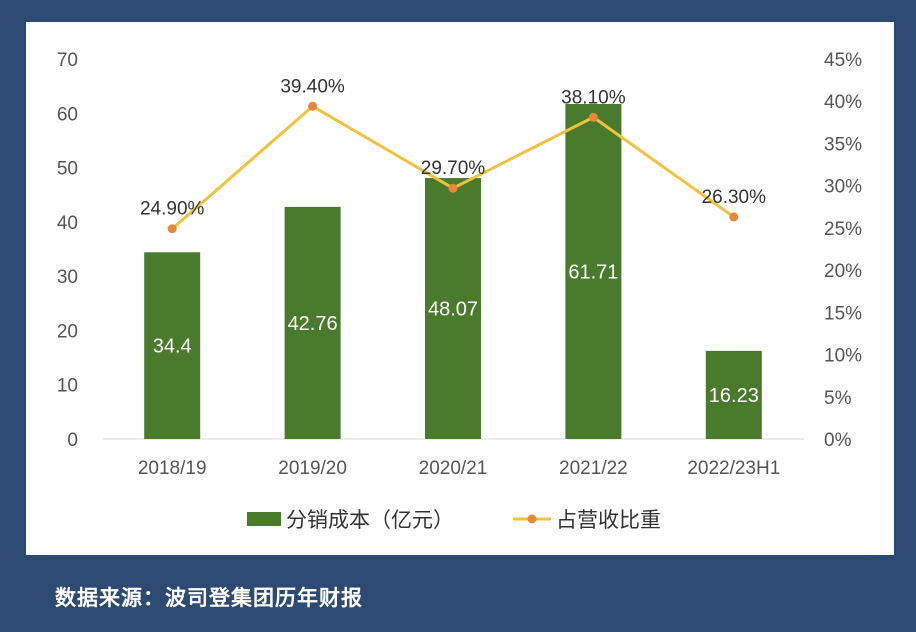 The width and height of the screenshot is (916, 632). I want to click on legend-swatch-marker, so click(532, 519).